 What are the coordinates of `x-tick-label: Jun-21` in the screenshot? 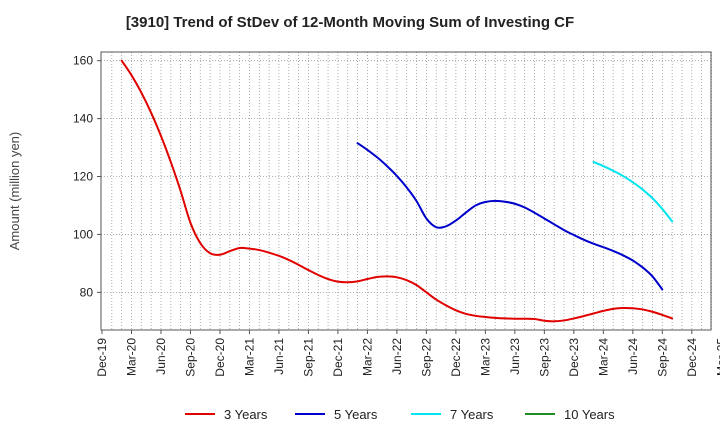 It's located at (279, 356).